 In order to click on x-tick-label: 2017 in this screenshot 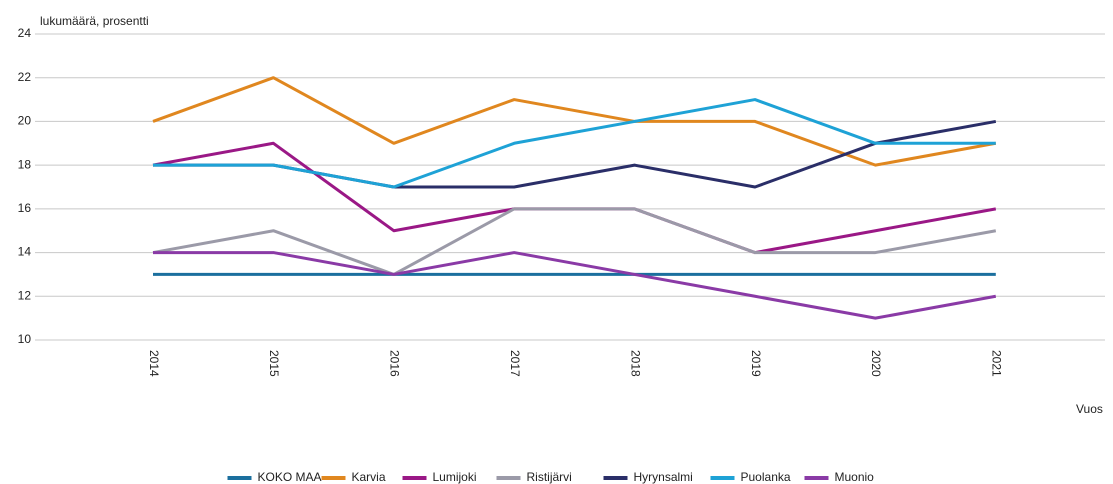, I will do `click(515, 363)`.